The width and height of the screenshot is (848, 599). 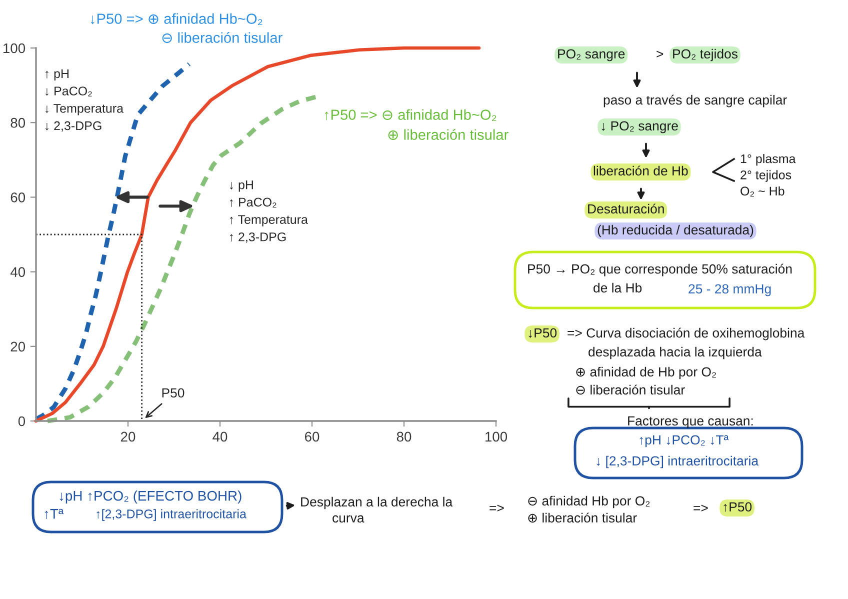 I want to click on annotation: ↑P50 => ⊖ afinidad Hb~O₂, so click(x=410, y=115).